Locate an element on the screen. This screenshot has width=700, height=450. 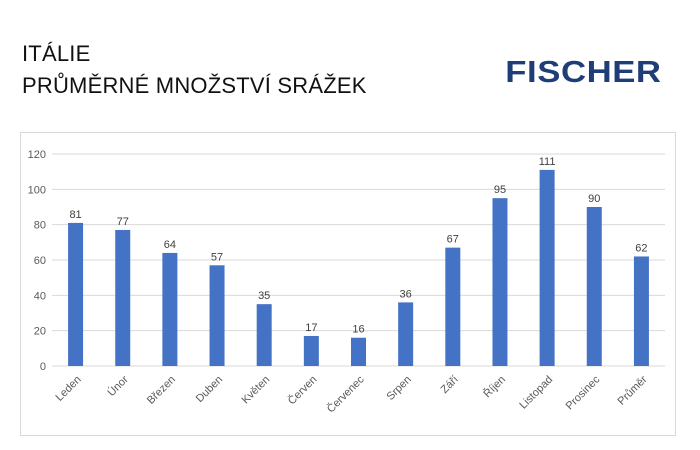
data-label: 16 is located at coordinates (358, 330).